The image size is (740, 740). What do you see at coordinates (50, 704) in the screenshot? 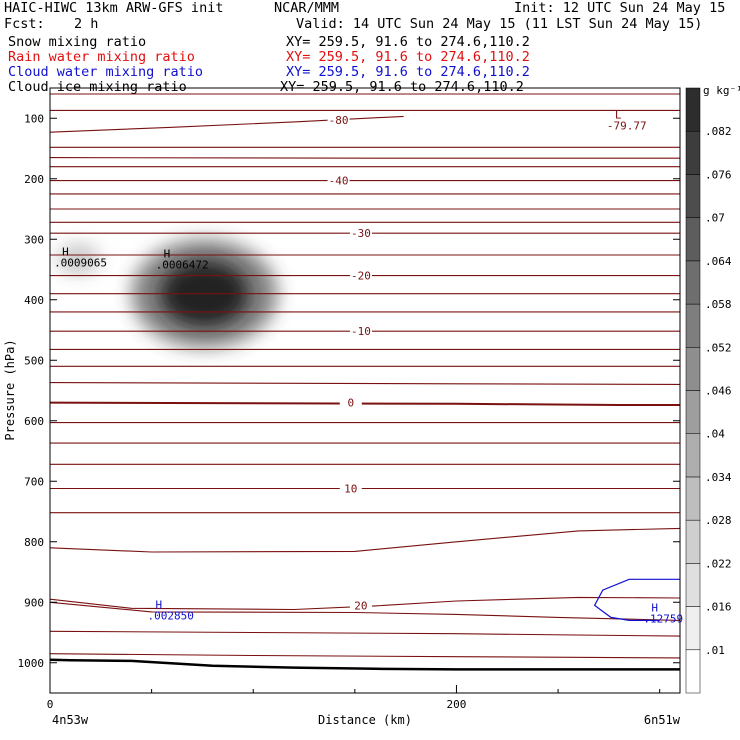
I see `x-tick-label-0: 0` at bounding box center [50, 704].